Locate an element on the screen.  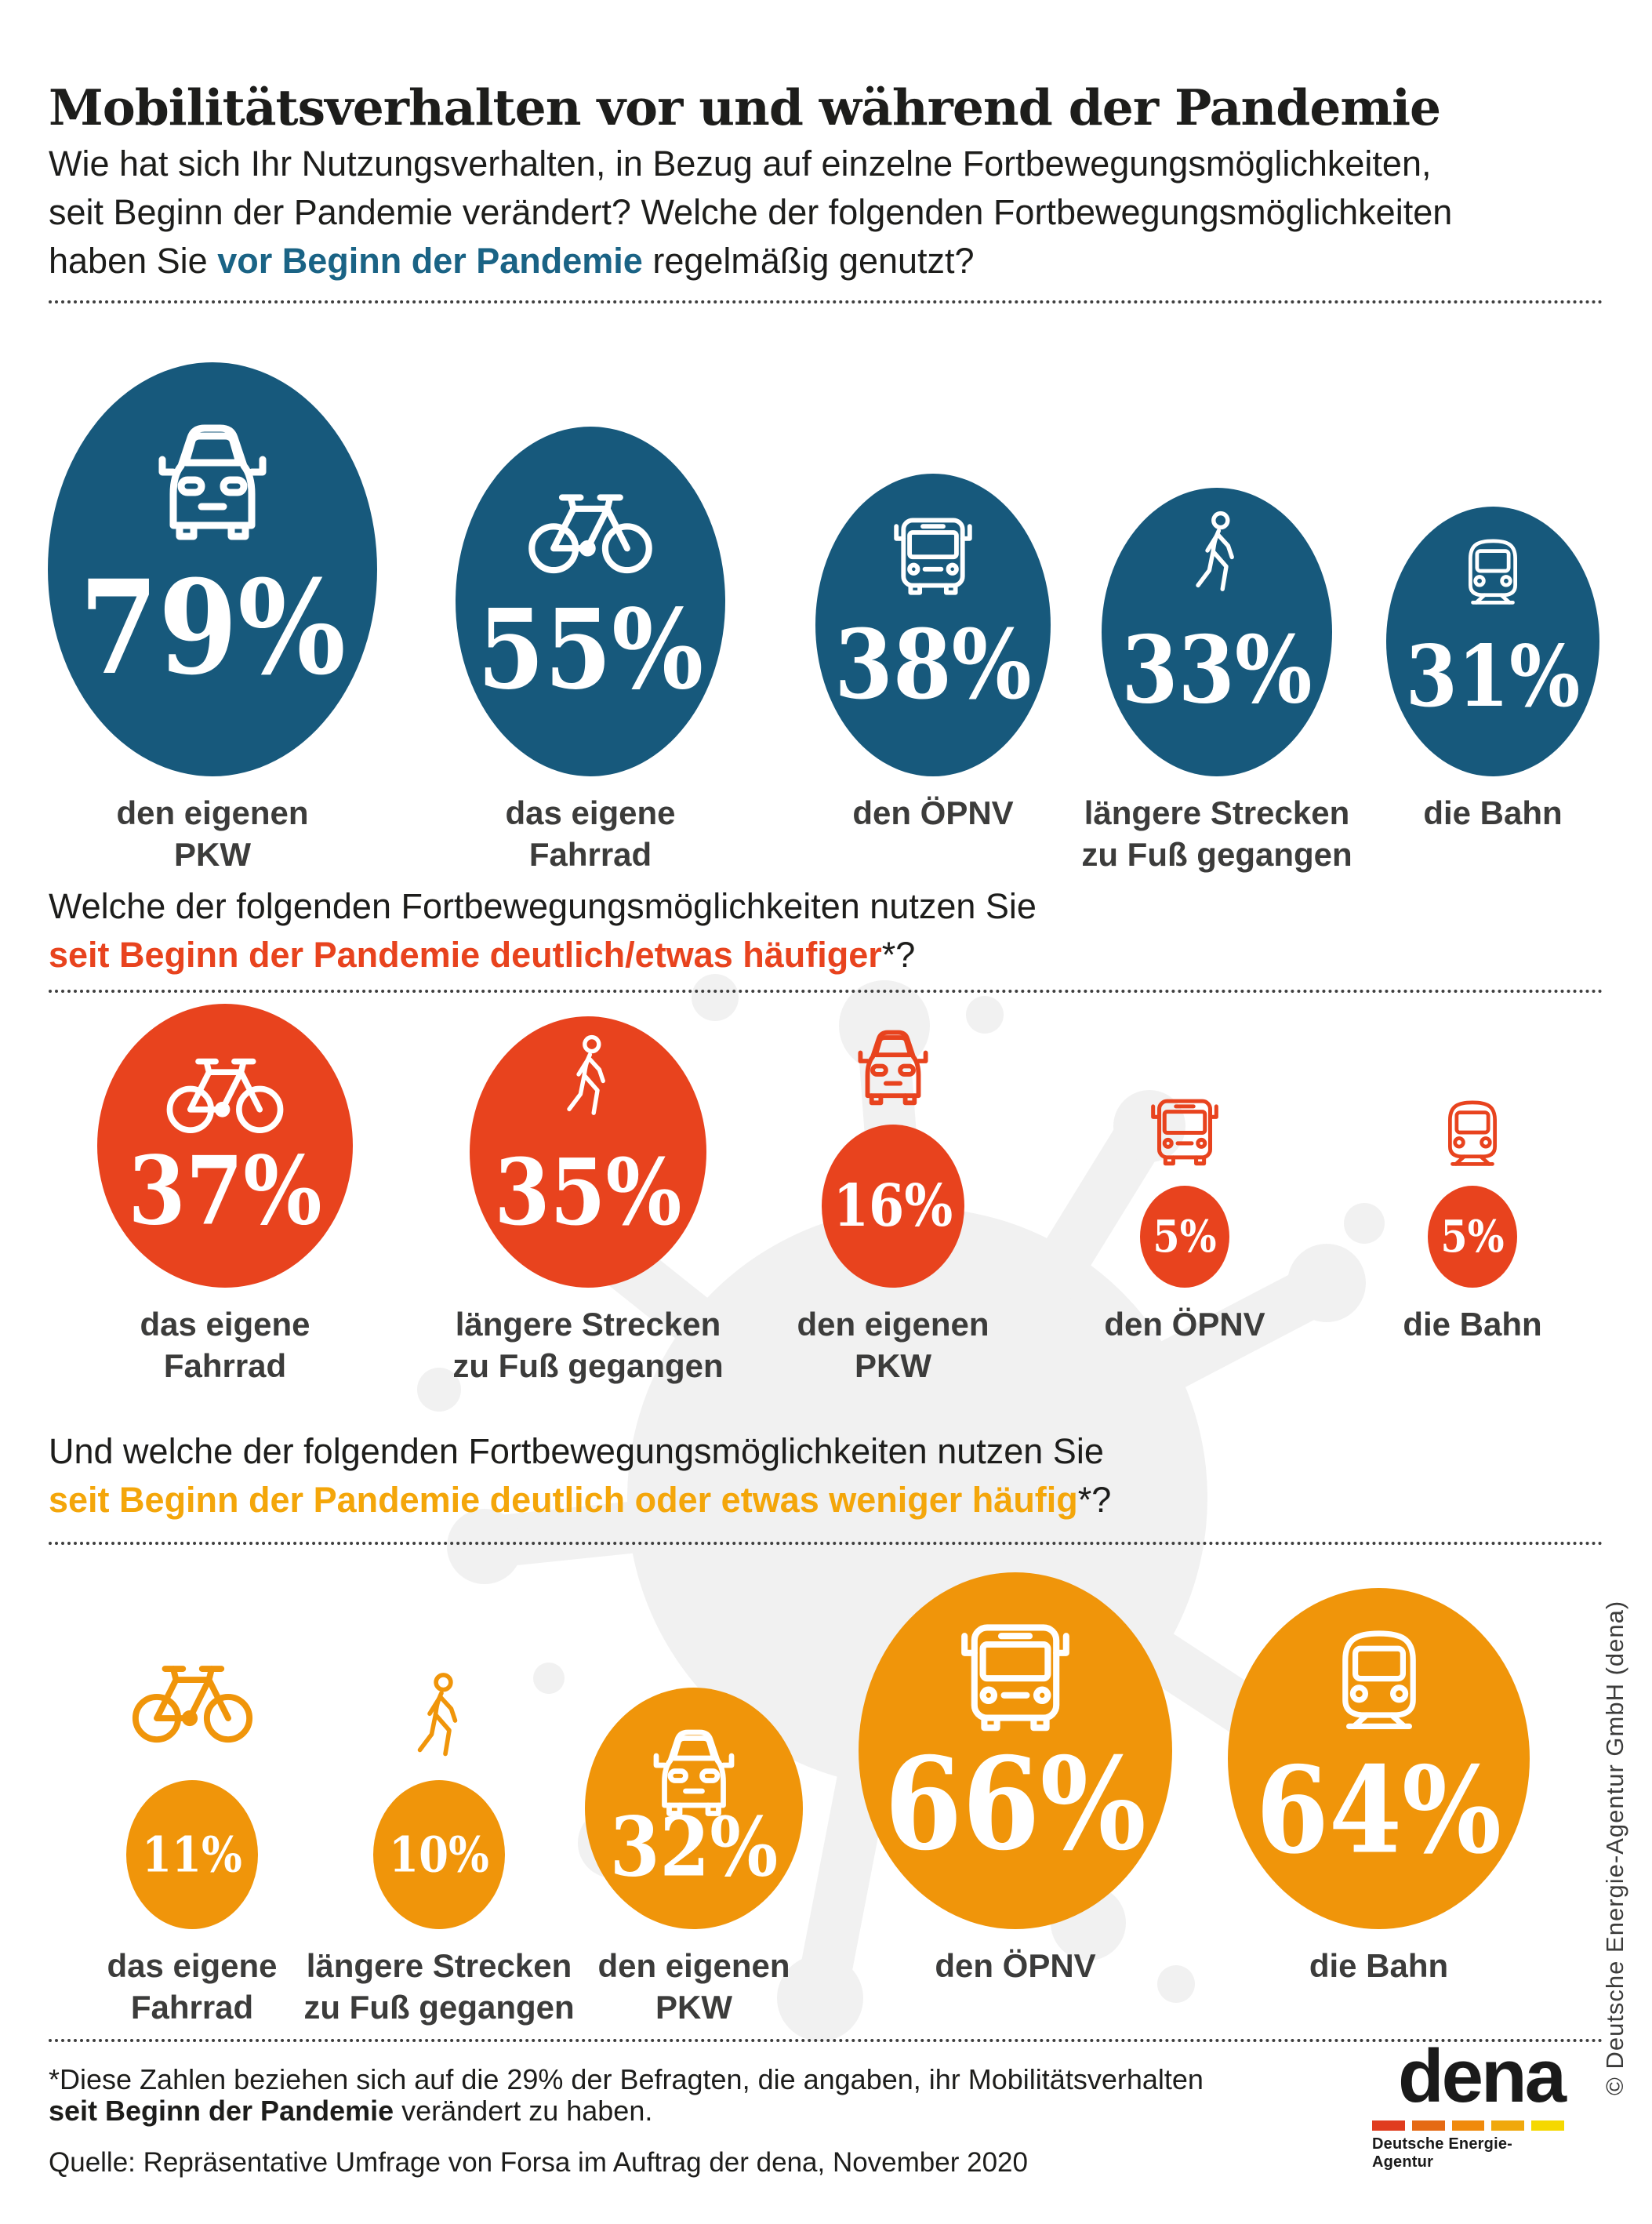
bubble: 66% is located at coordinates (1015, 1751).